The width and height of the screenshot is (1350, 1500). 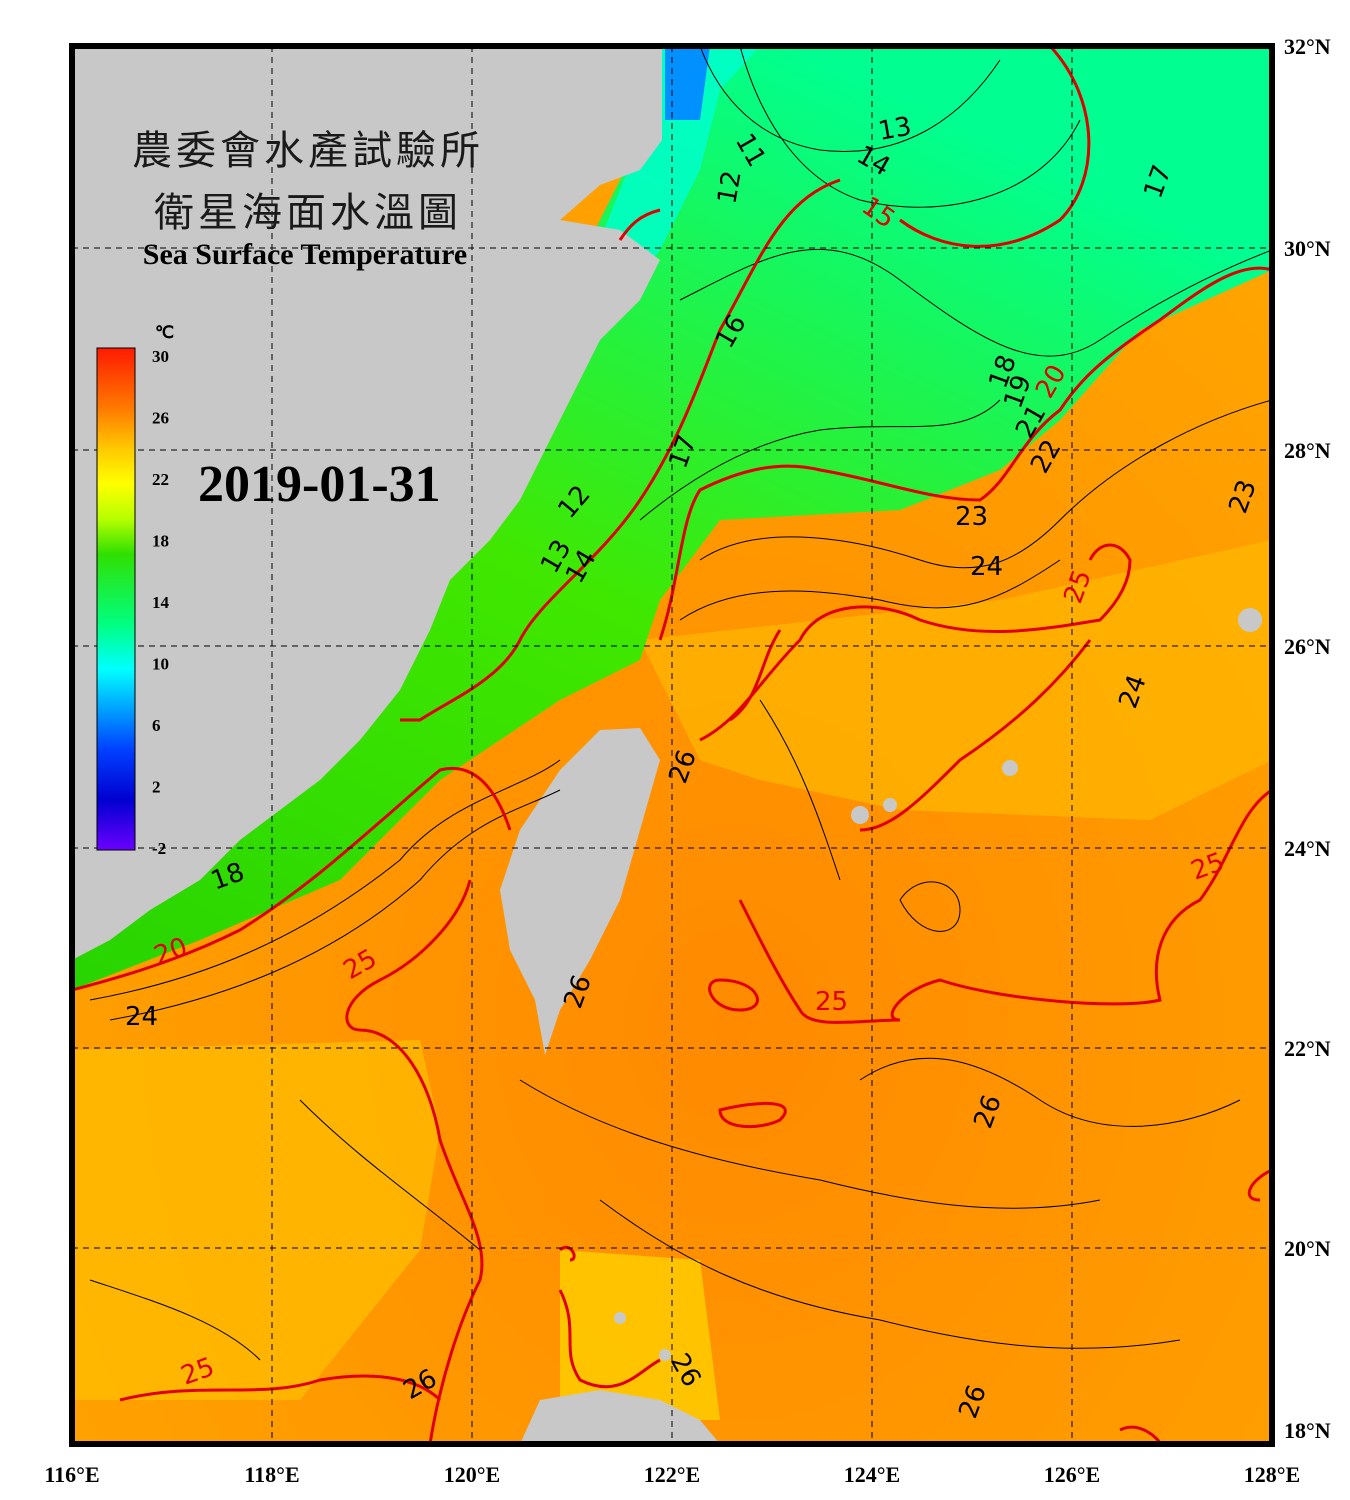 What do you see at coordinates (1272, 1474) in the screenshot?
I see `longitude-label: 128°E` at bounding box center [1272, 1474].